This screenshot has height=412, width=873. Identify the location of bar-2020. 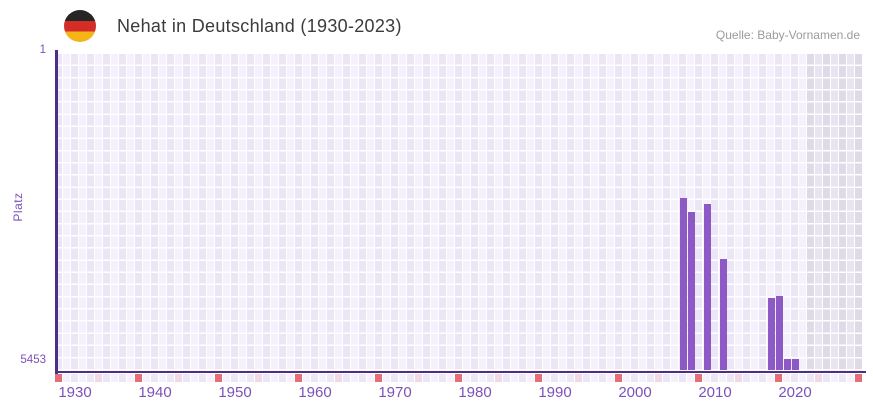
(795, 365).